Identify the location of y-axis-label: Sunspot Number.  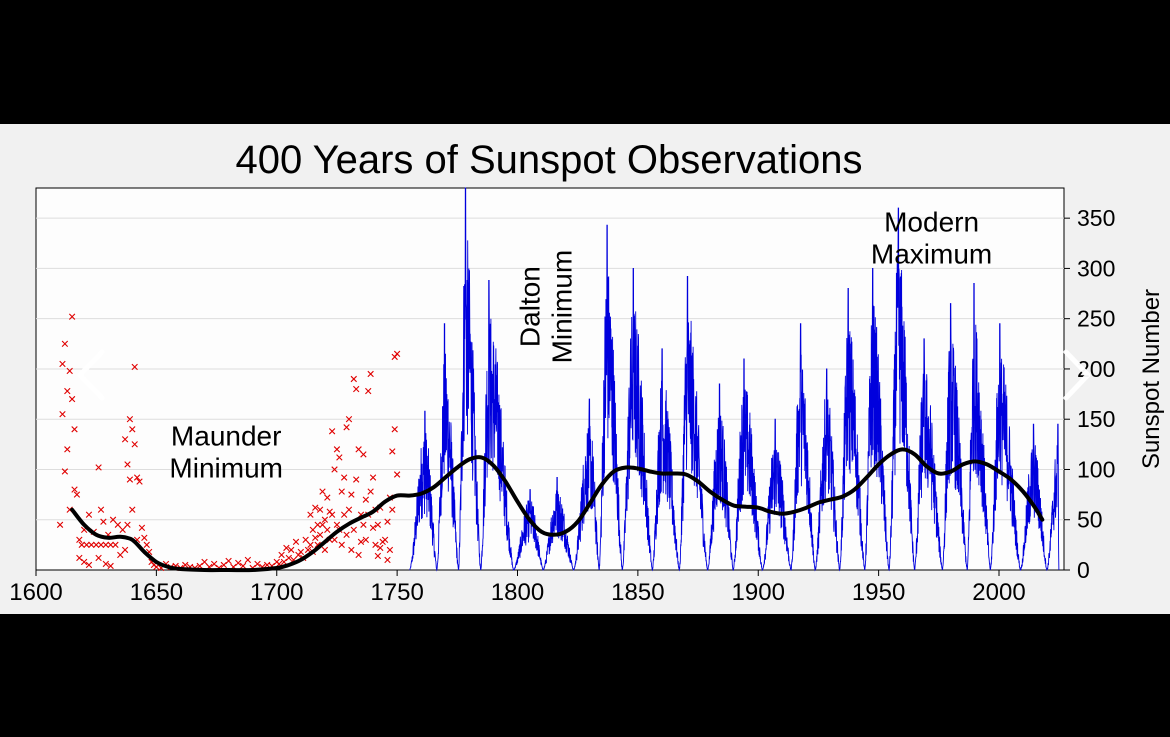
(1151, 379).